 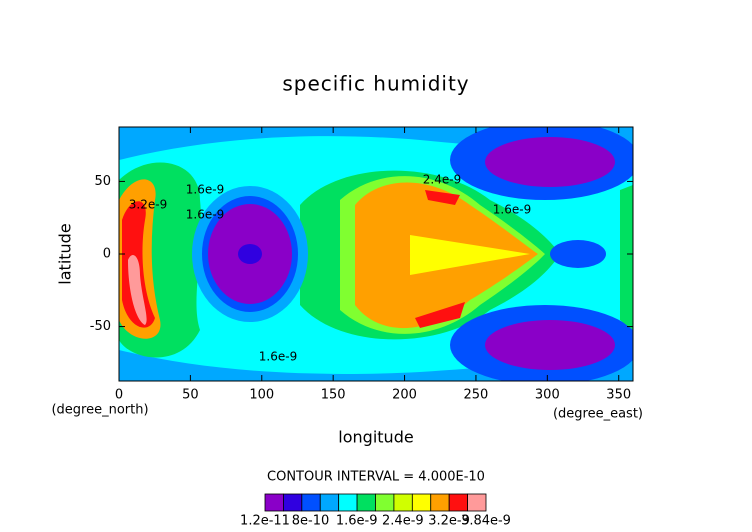 What do you see at coordinates (486, 521) in the screenshot?
I see `colorbar-label: 3.84e-9` at bounding box center [486, 521].